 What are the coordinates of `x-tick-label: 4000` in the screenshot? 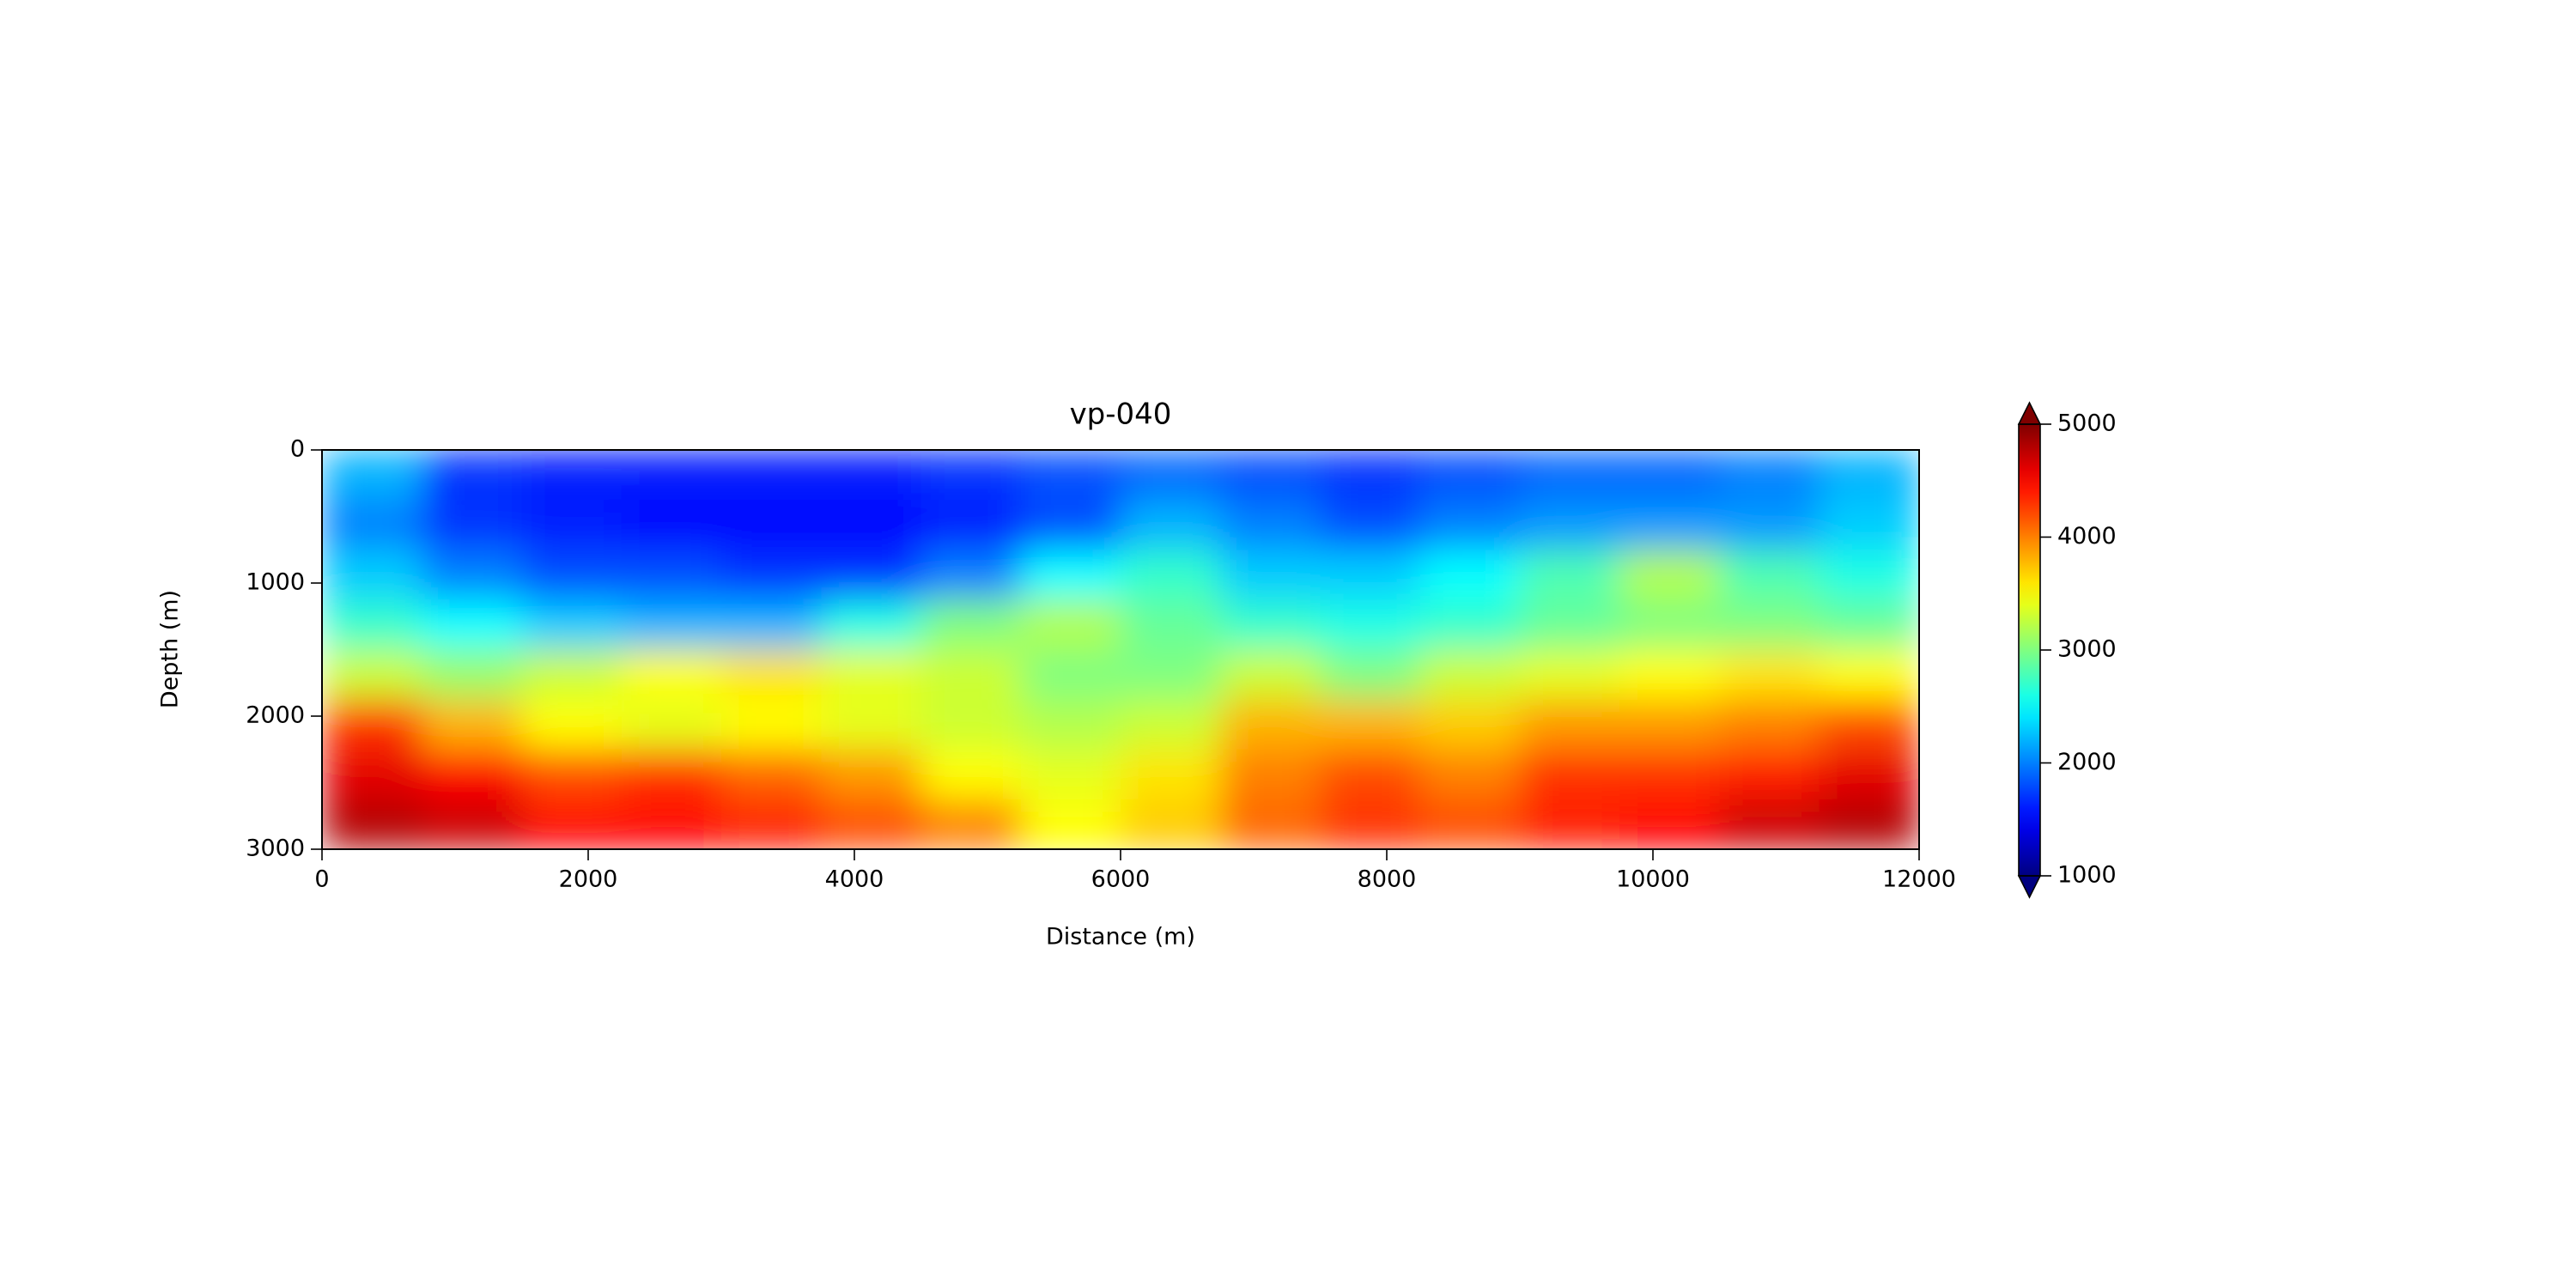 It's located at (854, 879).